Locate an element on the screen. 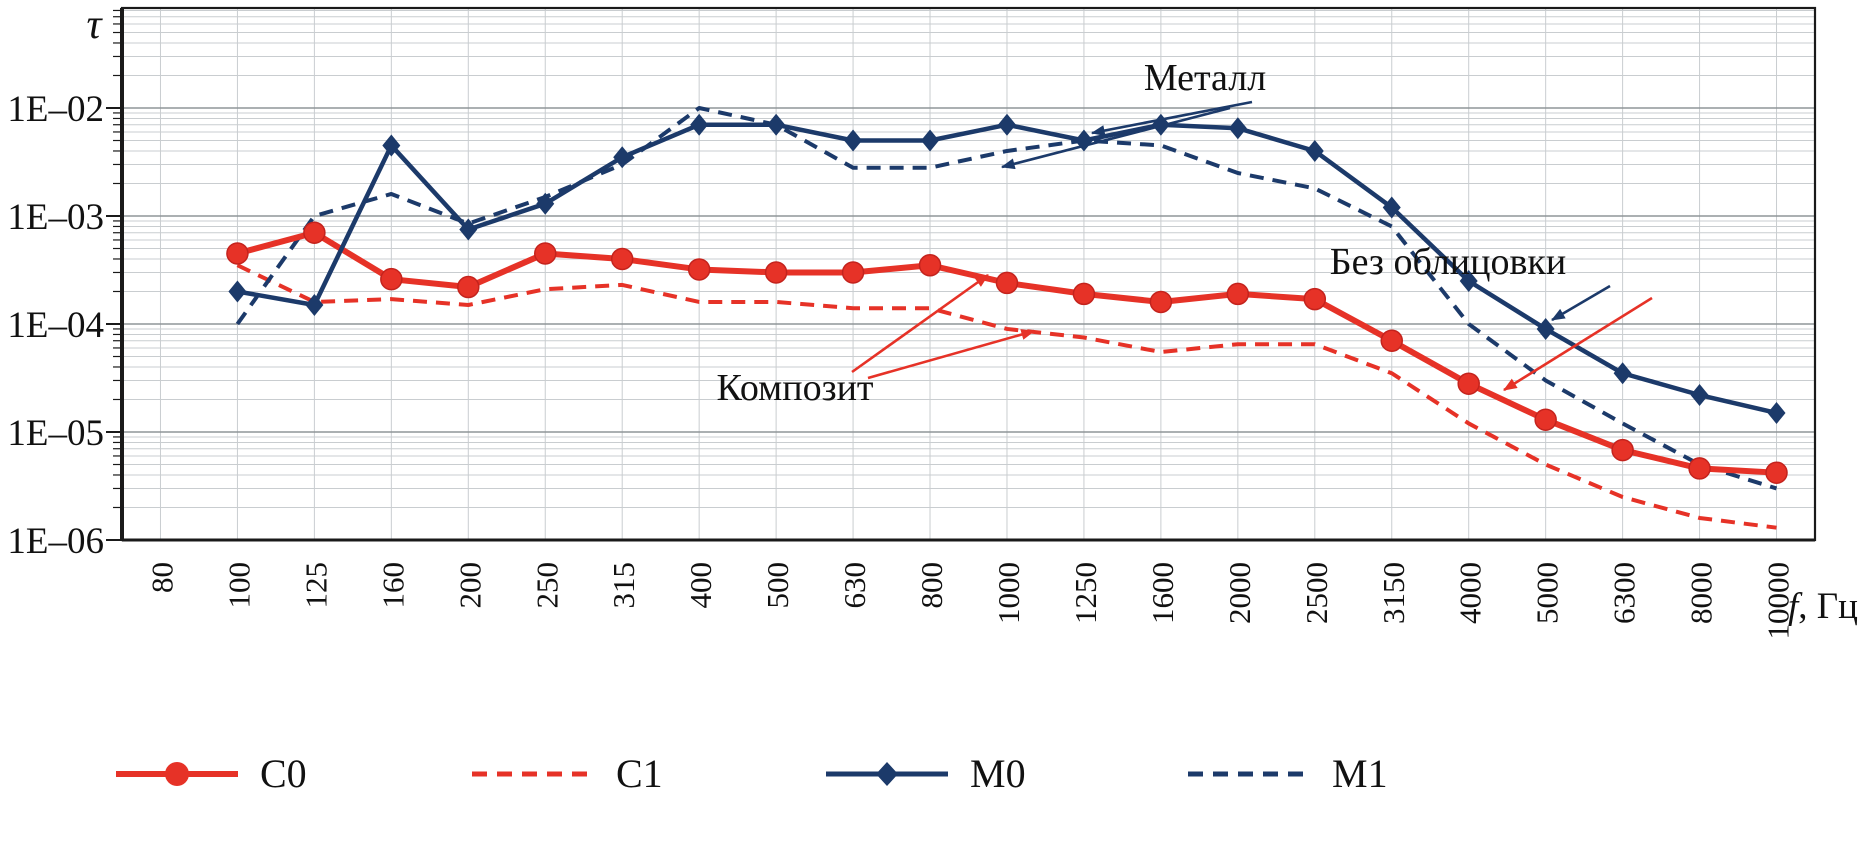  legend-label-m0: M0 is located at coordinates (998, 773).